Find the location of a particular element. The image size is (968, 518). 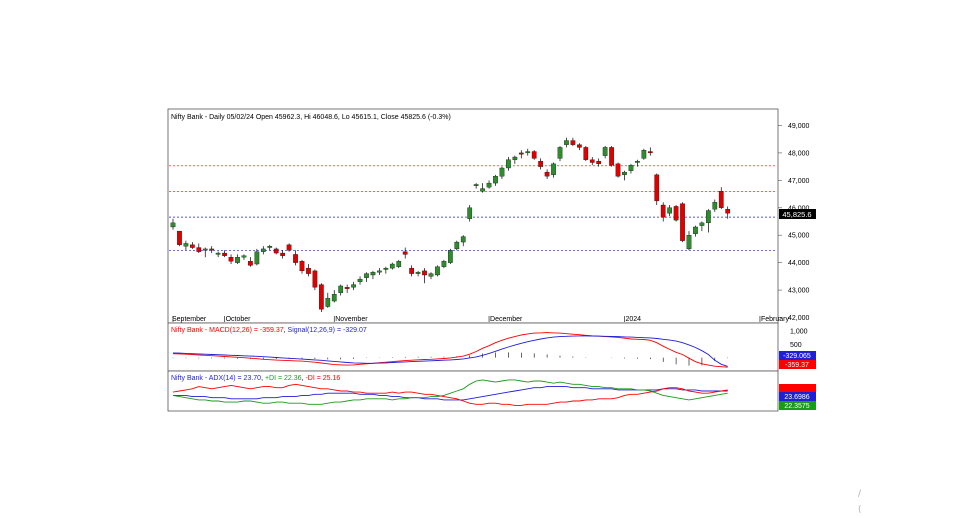

corner-decoration-bottom: ( is located at coordinates (860, 510).